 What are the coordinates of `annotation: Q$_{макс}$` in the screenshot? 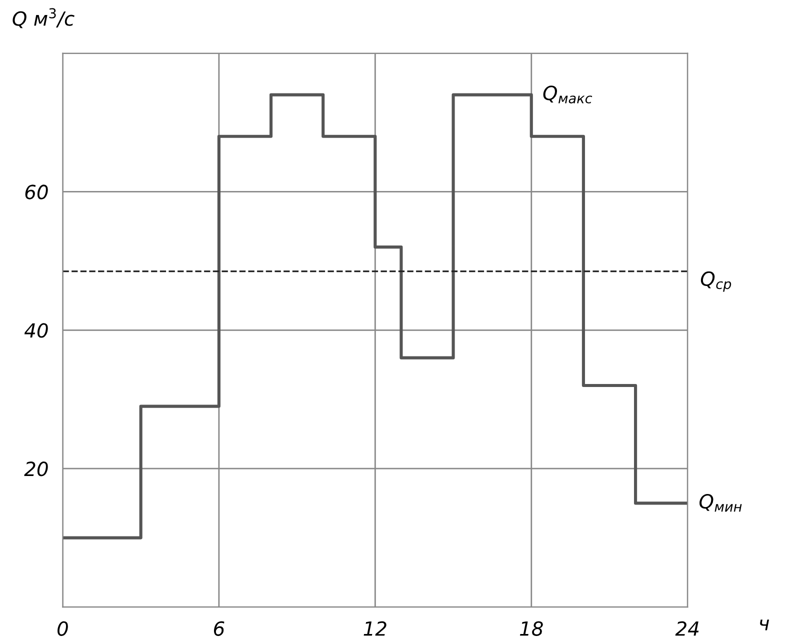 It's located at (567, 95).